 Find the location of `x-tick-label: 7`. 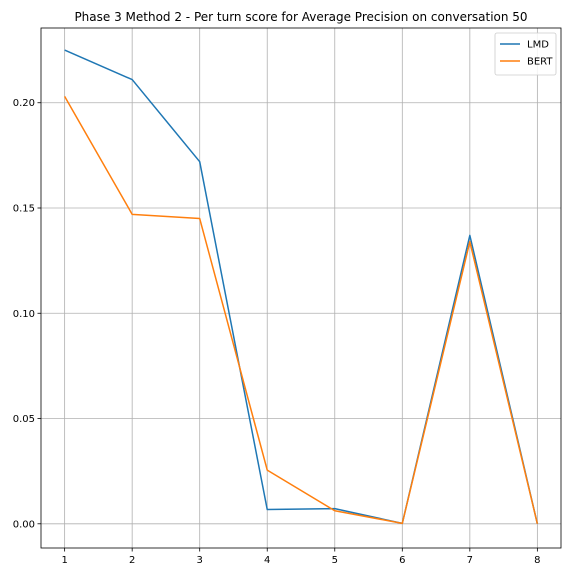

x-tick-label: 7 is located at coordinates (470, 560).